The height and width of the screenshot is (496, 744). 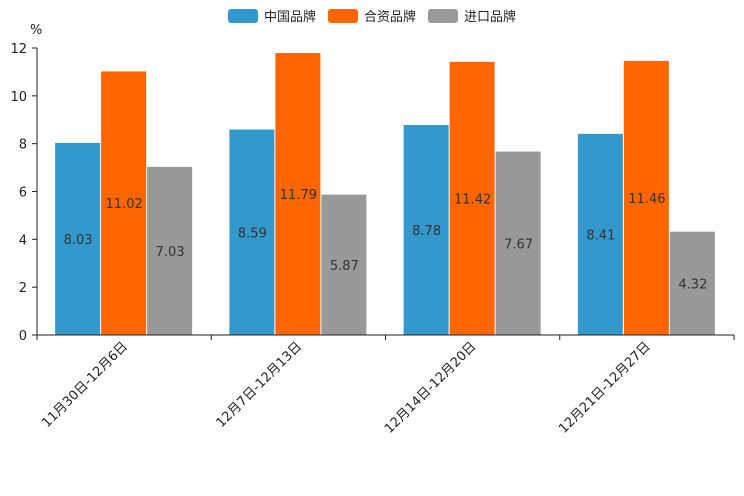 I want to click on legend: 中国品牌 合资品牌 进口品牌, so click(x=372, y=17).